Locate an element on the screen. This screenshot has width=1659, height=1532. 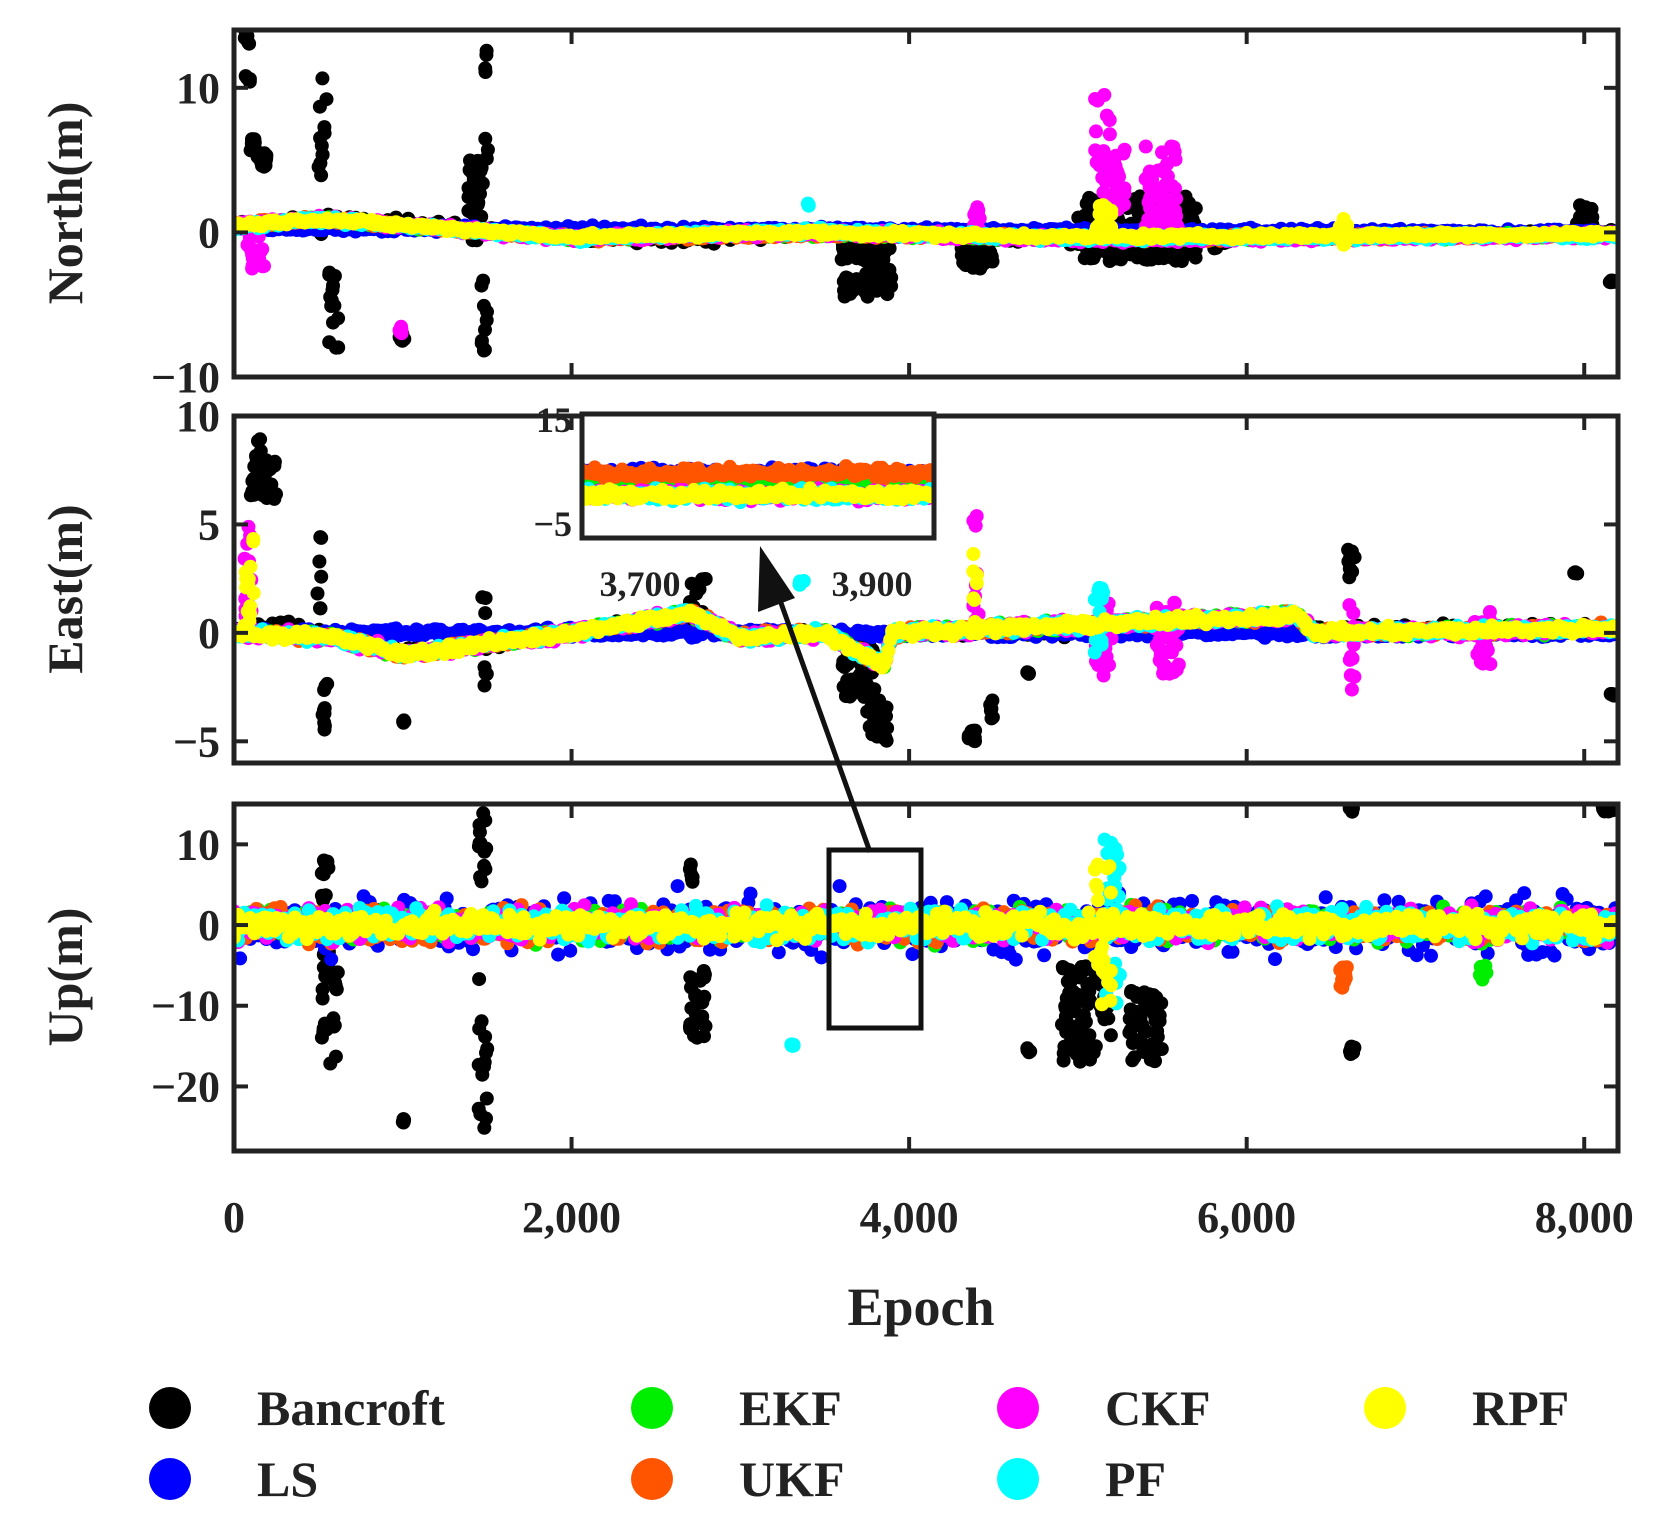
y-tick-label: −10 is located at coordinates (185, 377).